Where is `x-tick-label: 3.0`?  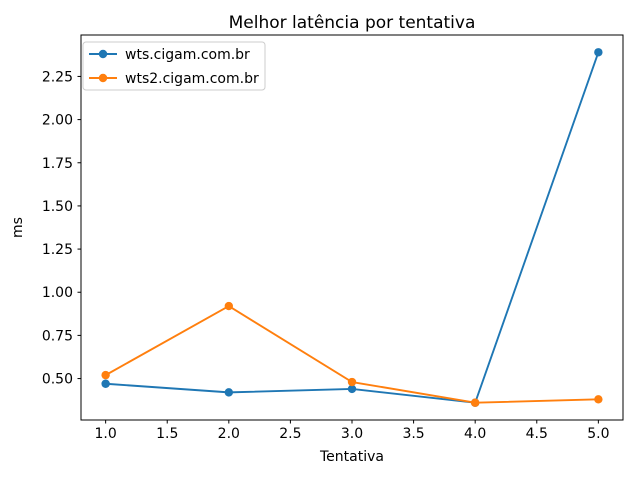 x-tick-label: 3.0 is located at coordinates (352, 434).